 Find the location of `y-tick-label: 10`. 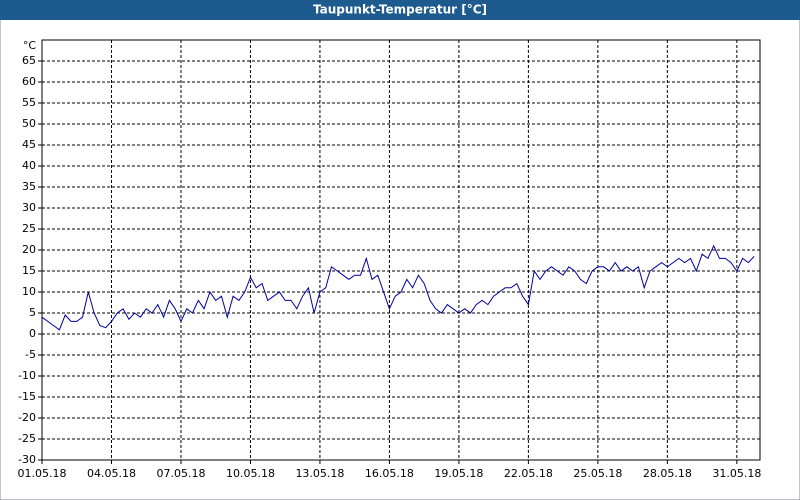

y-tick-label: 10 is located at coordinates (29, 291).